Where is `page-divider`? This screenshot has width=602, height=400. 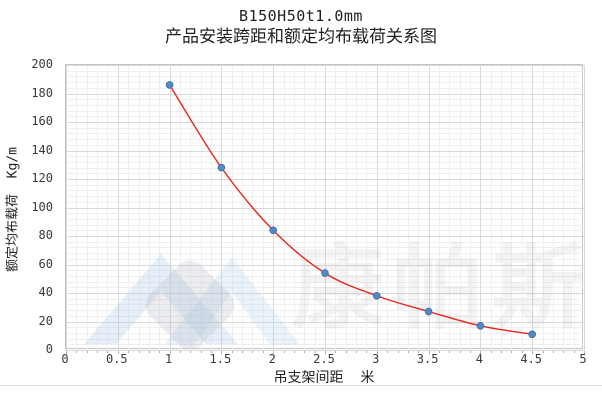 page-divider is located at coordinates (301, 385).